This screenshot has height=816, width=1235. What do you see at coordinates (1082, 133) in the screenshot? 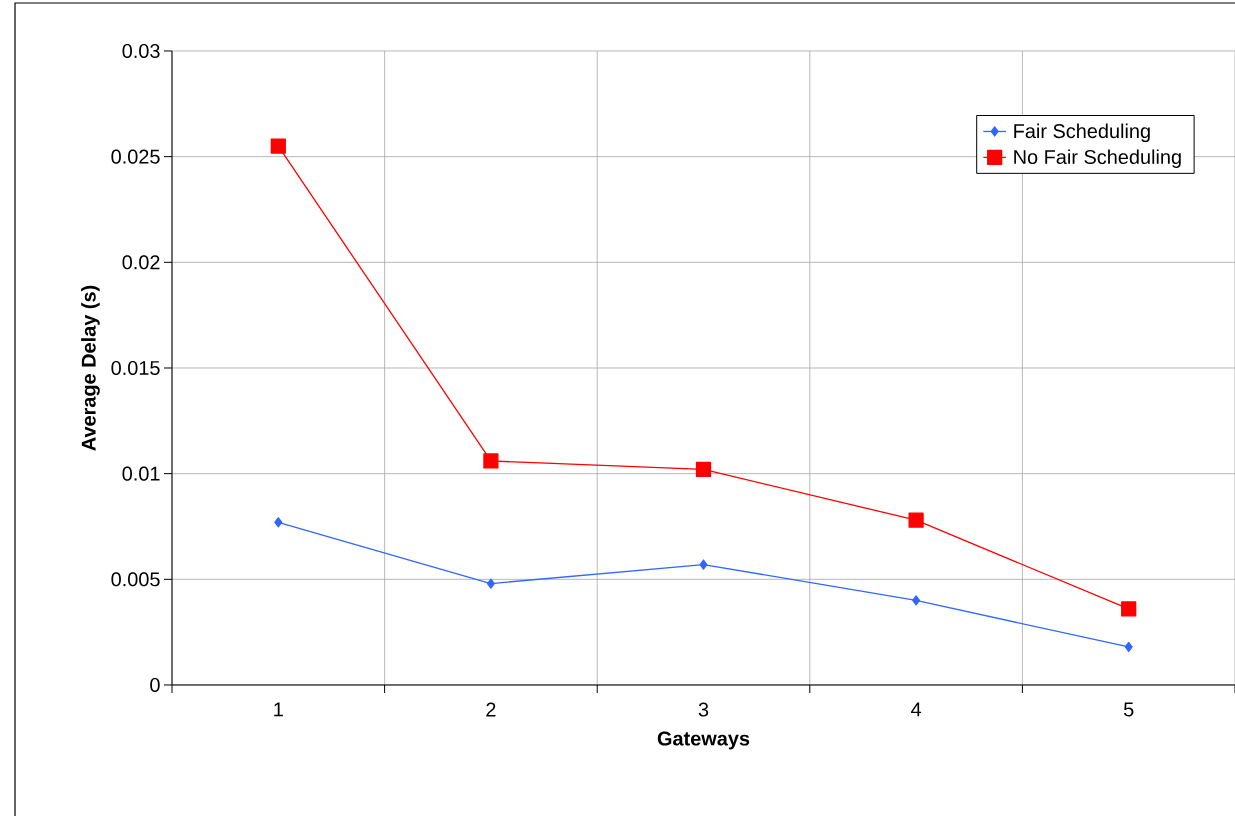
I see `legend-label: Fair Scheduling` at bounding box center [1082, 133].